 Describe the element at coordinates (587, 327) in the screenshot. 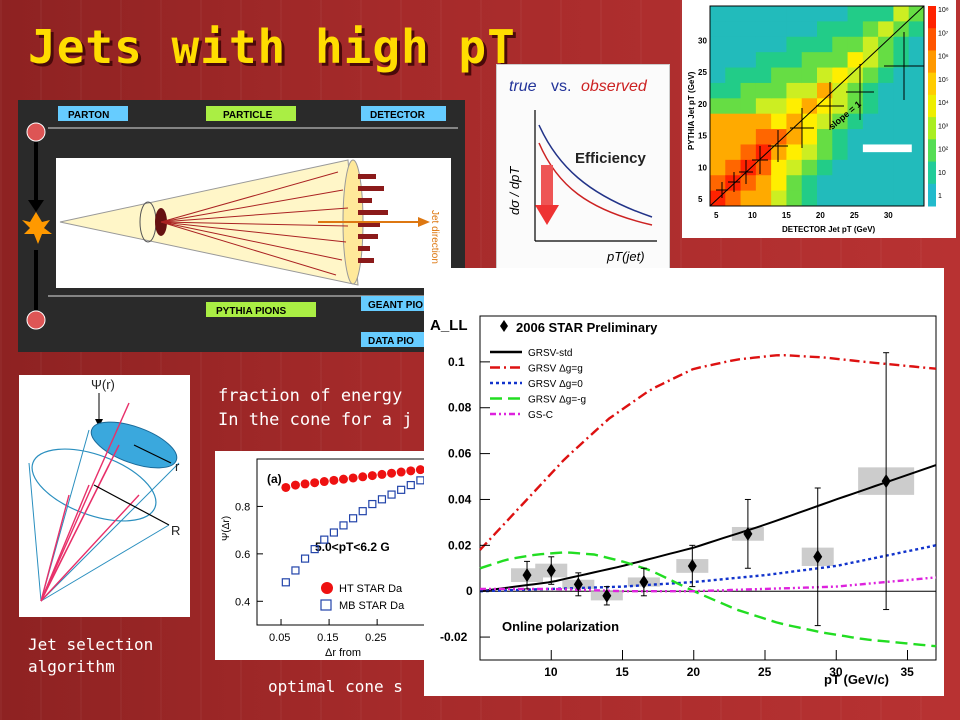

I see `all-title: 2006 STAR Preliminary` at that location.